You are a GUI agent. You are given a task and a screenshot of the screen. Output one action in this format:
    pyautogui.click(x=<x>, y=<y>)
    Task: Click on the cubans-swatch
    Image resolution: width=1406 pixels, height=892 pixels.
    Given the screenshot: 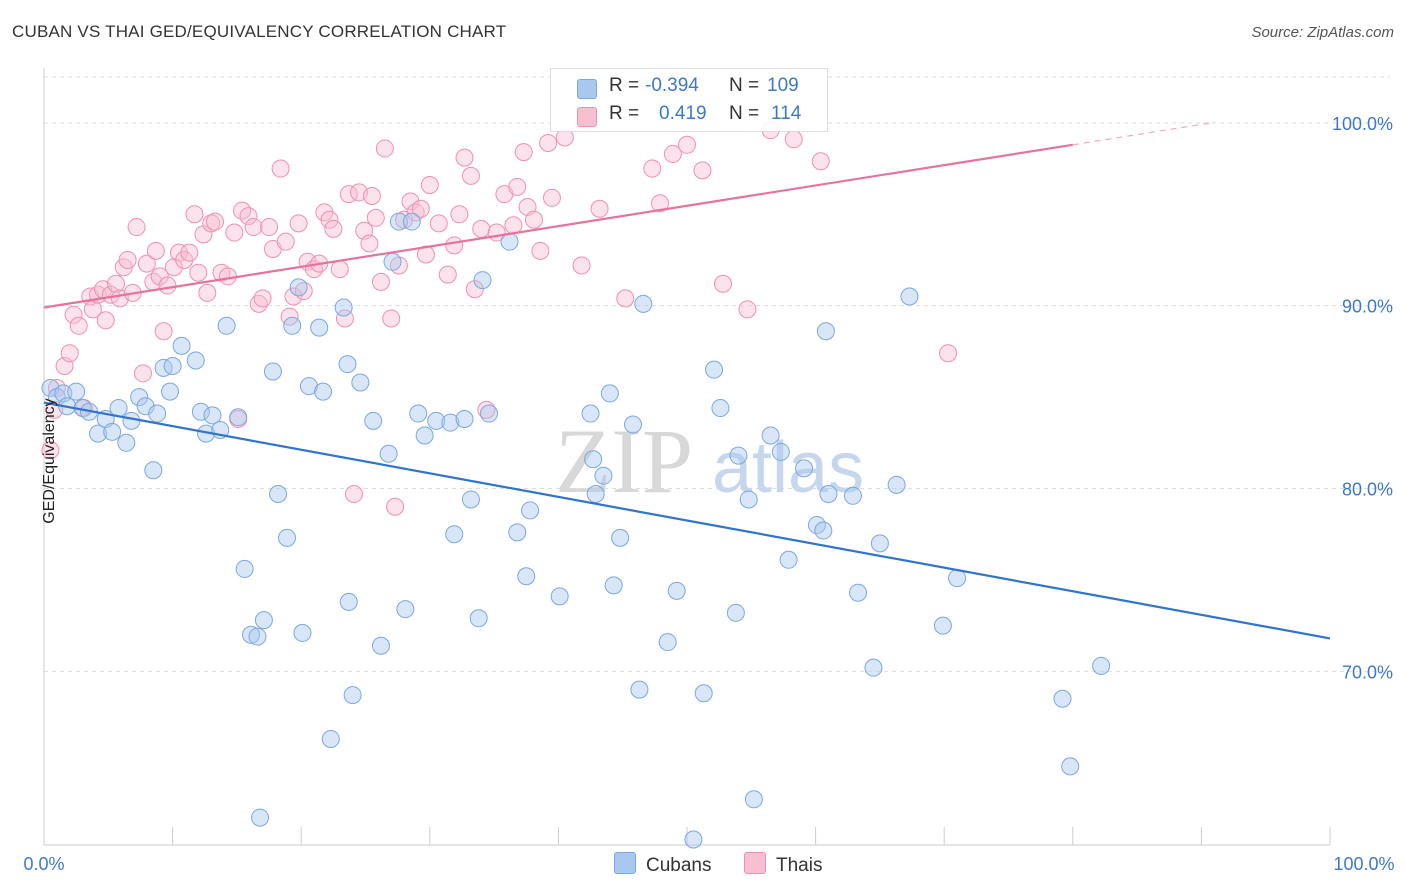 What is the action you would take?
    pyautogui.click(x=625, y=863)
    